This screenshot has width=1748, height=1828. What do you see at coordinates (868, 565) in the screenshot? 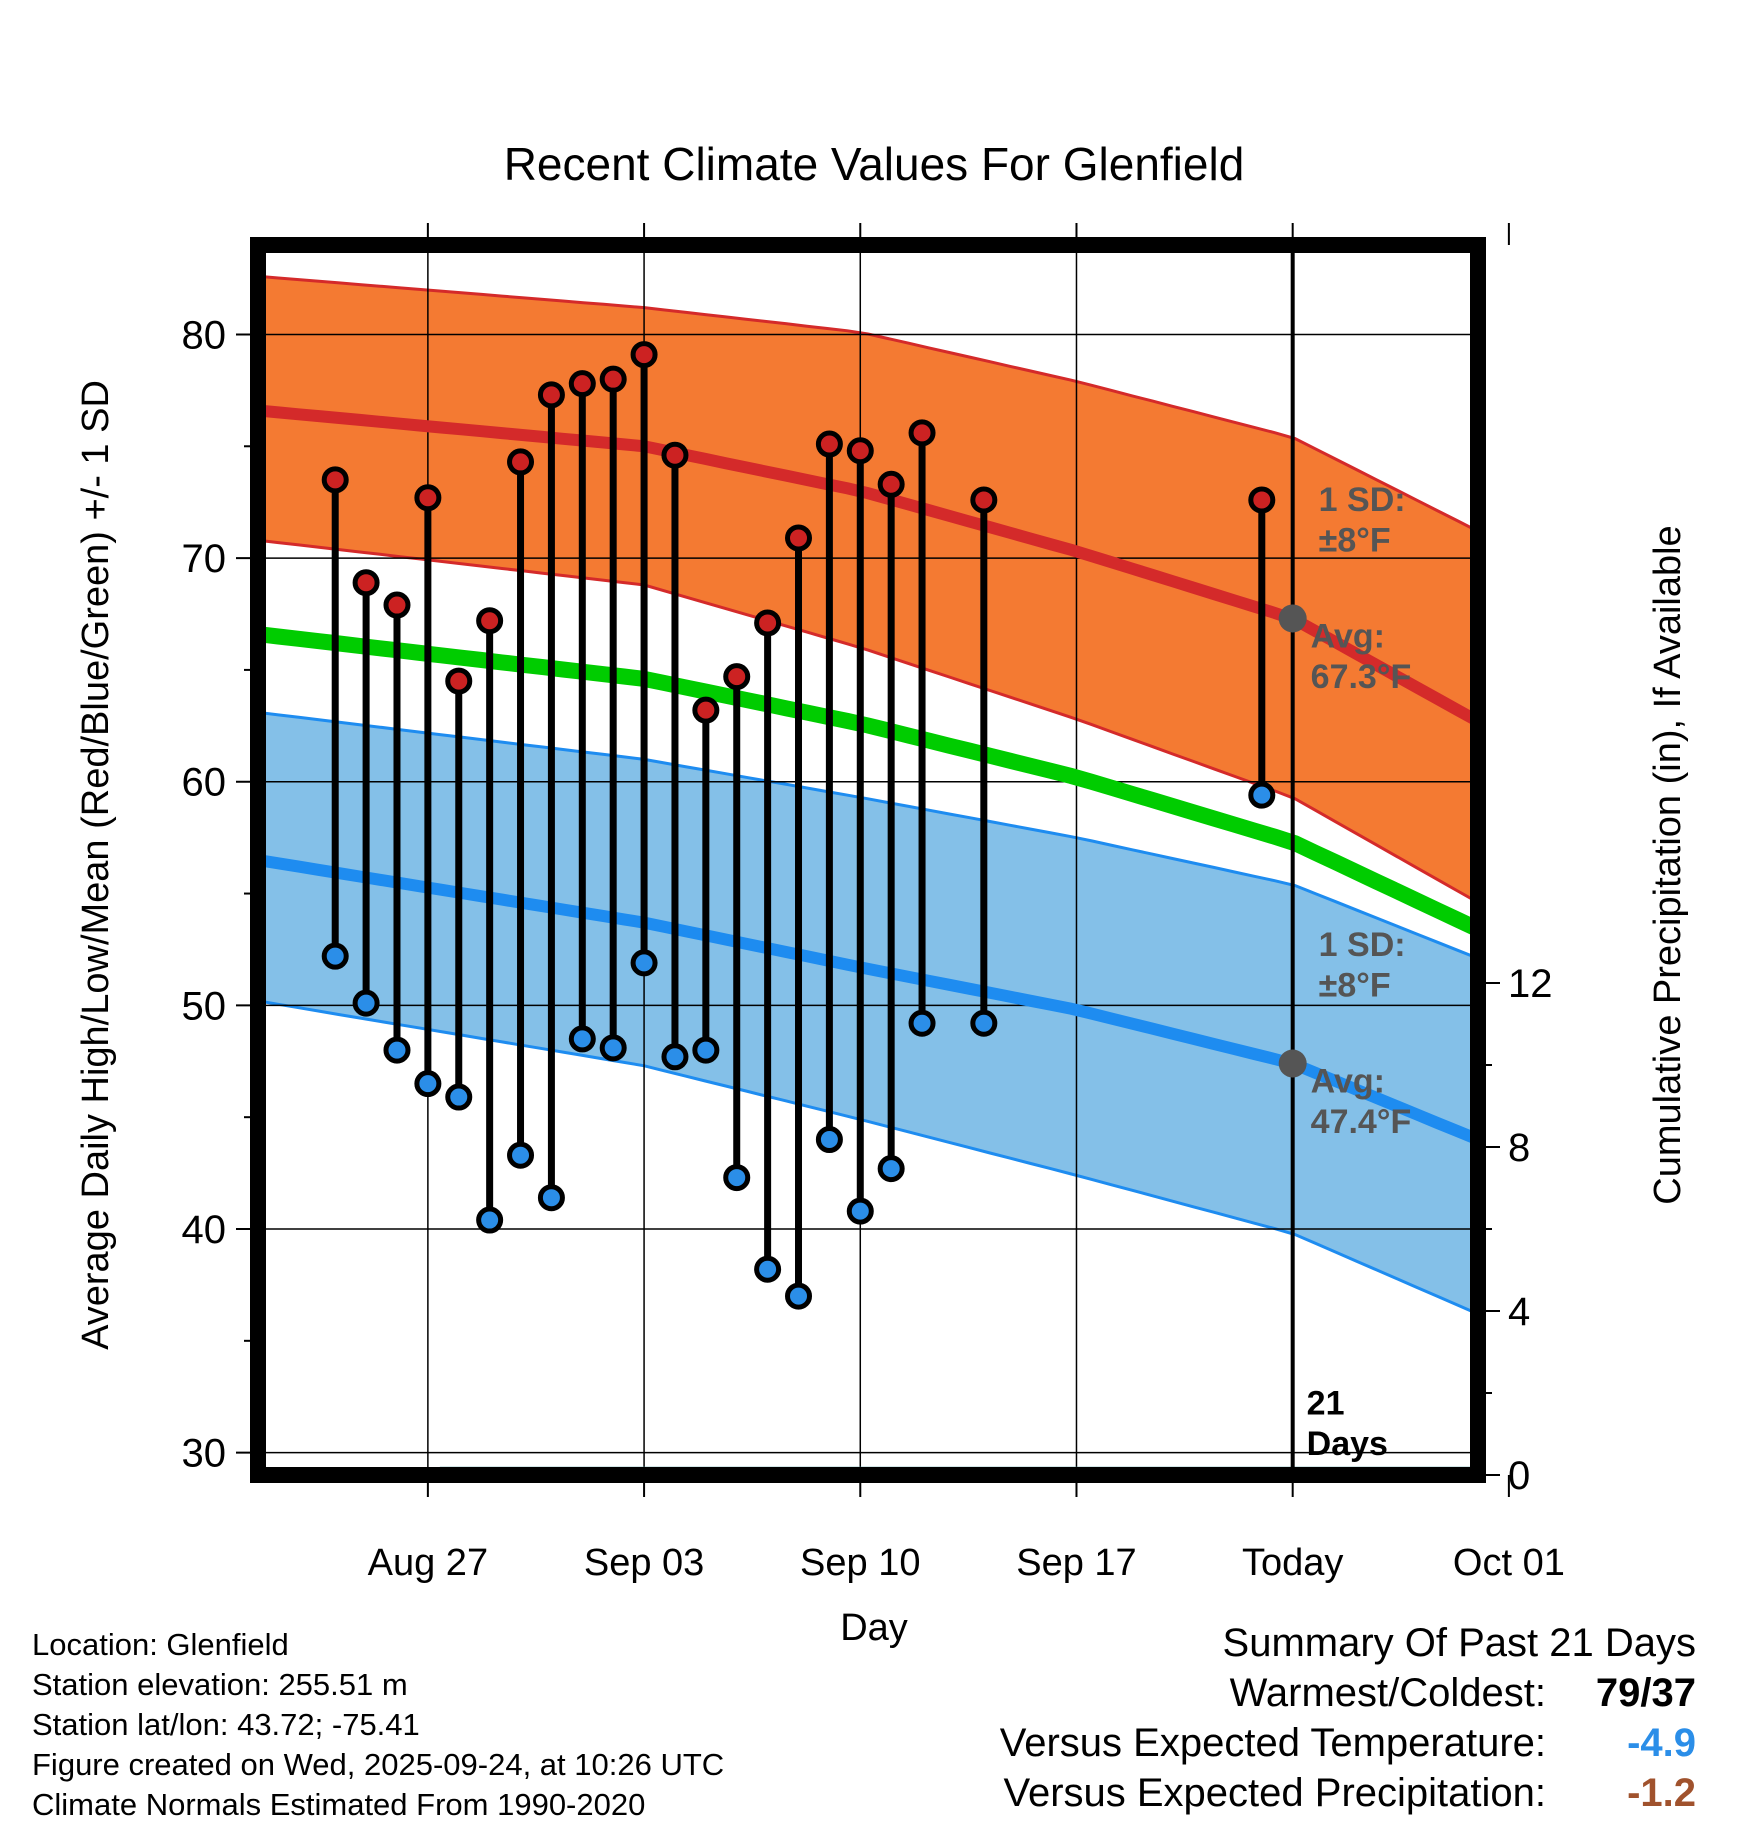
I see `normal-high-line` at bounding box center [868, 565].